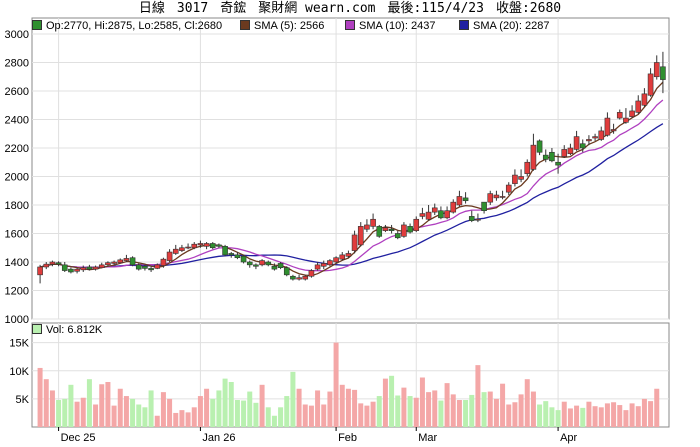 The height and width of the screenshot is (447, 700). I want to click on legend-sma10-label: SMA (10): 2437, so click(397, 26).